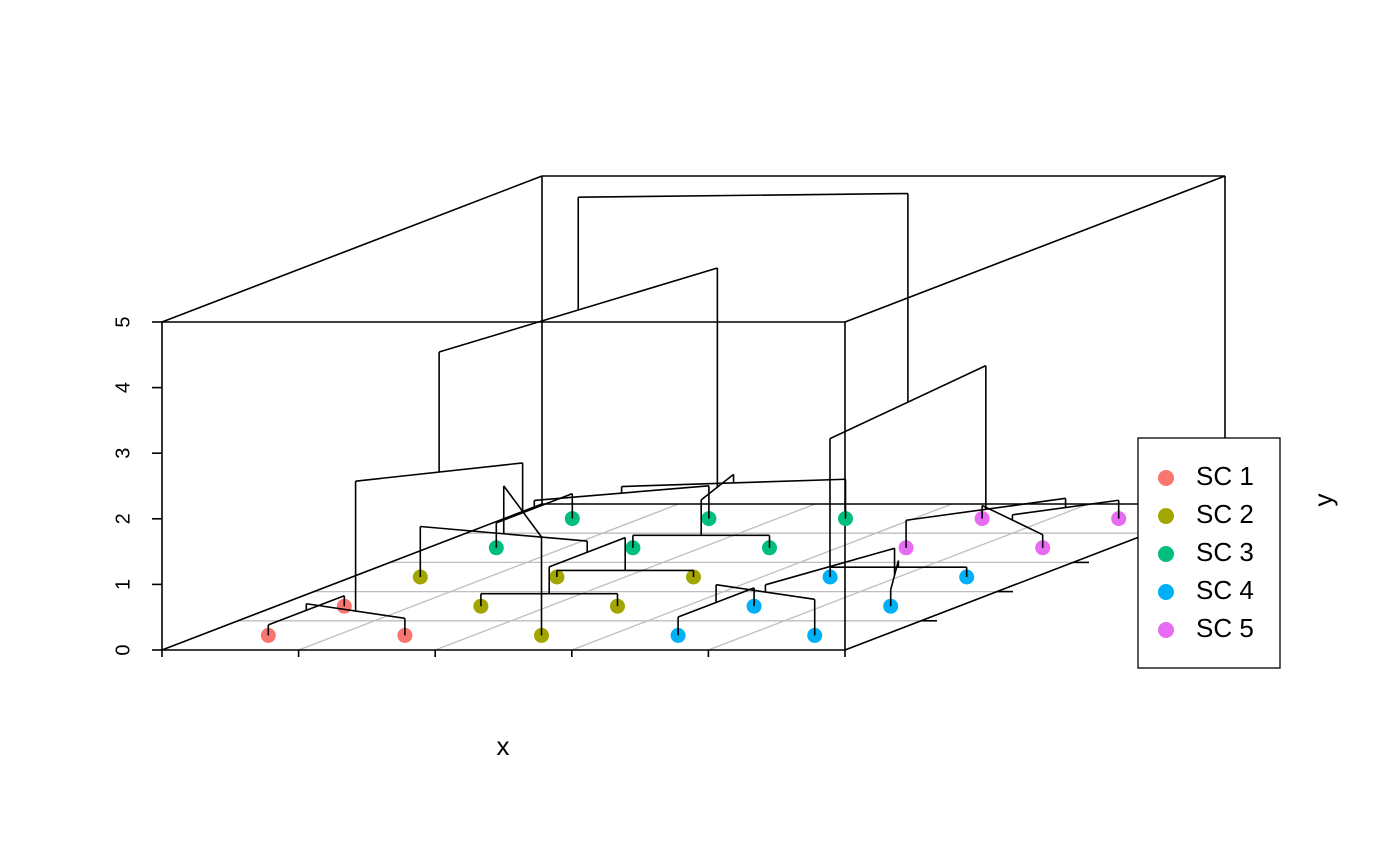  Describe the element at coordinates (123, 321) in the screenshot. I see `z-tick-label: 5` at that location.